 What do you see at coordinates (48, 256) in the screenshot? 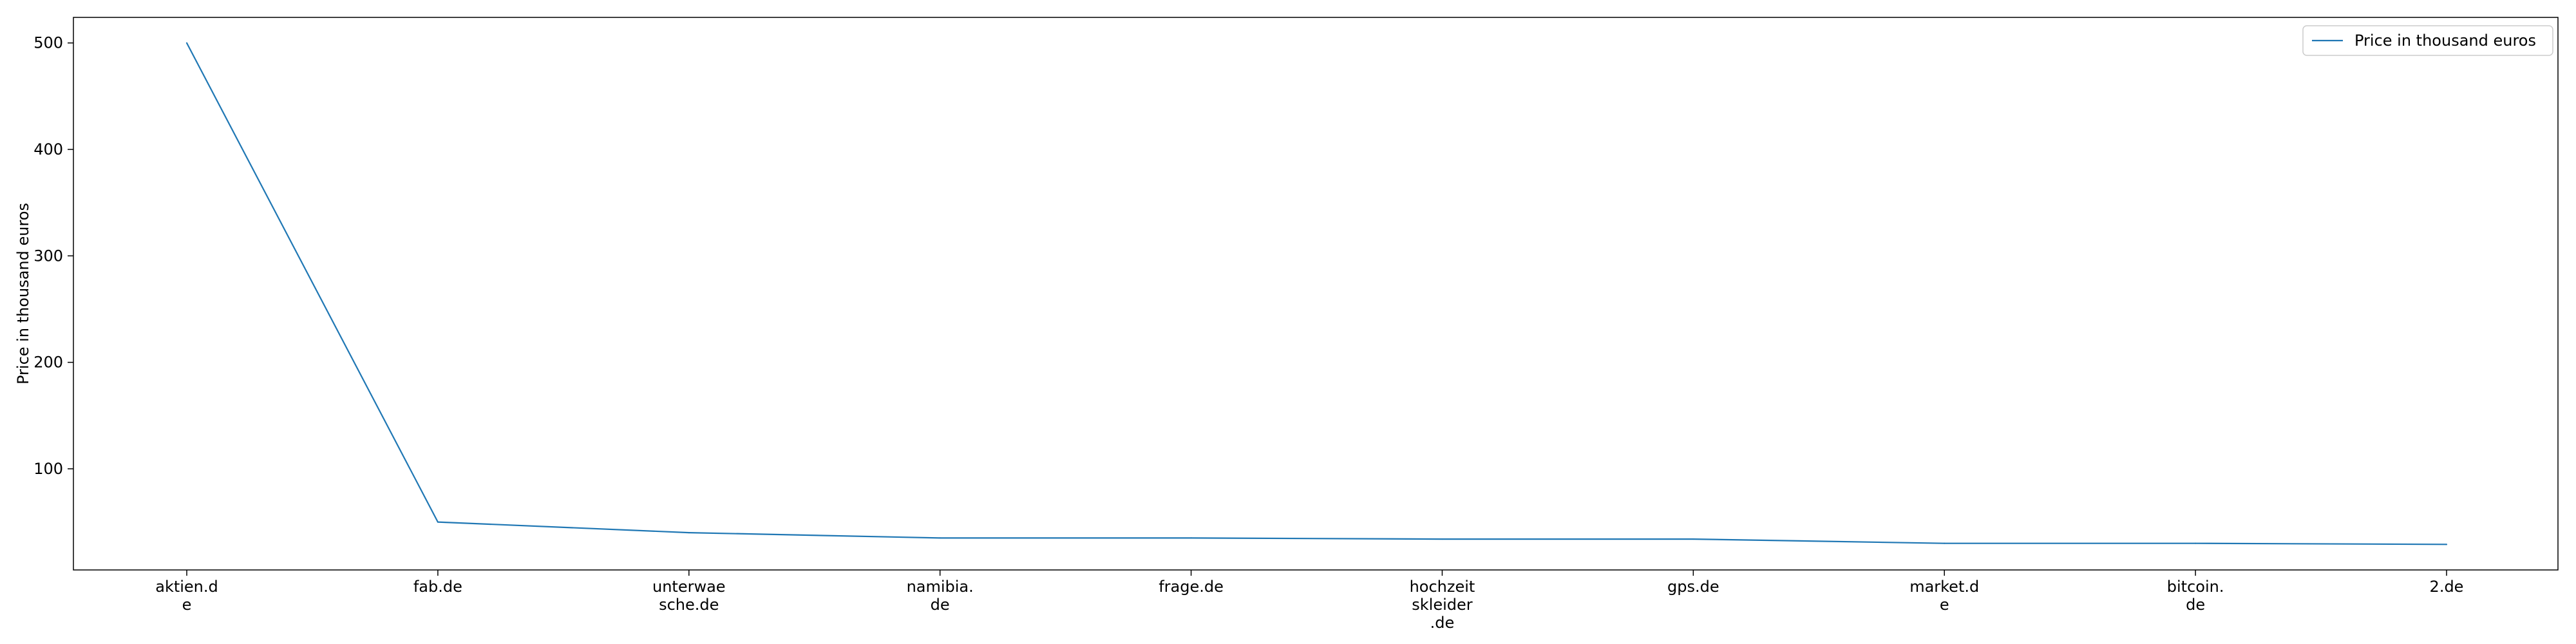
I see `y-tick-label: 300` at bounding box center [48, 256].